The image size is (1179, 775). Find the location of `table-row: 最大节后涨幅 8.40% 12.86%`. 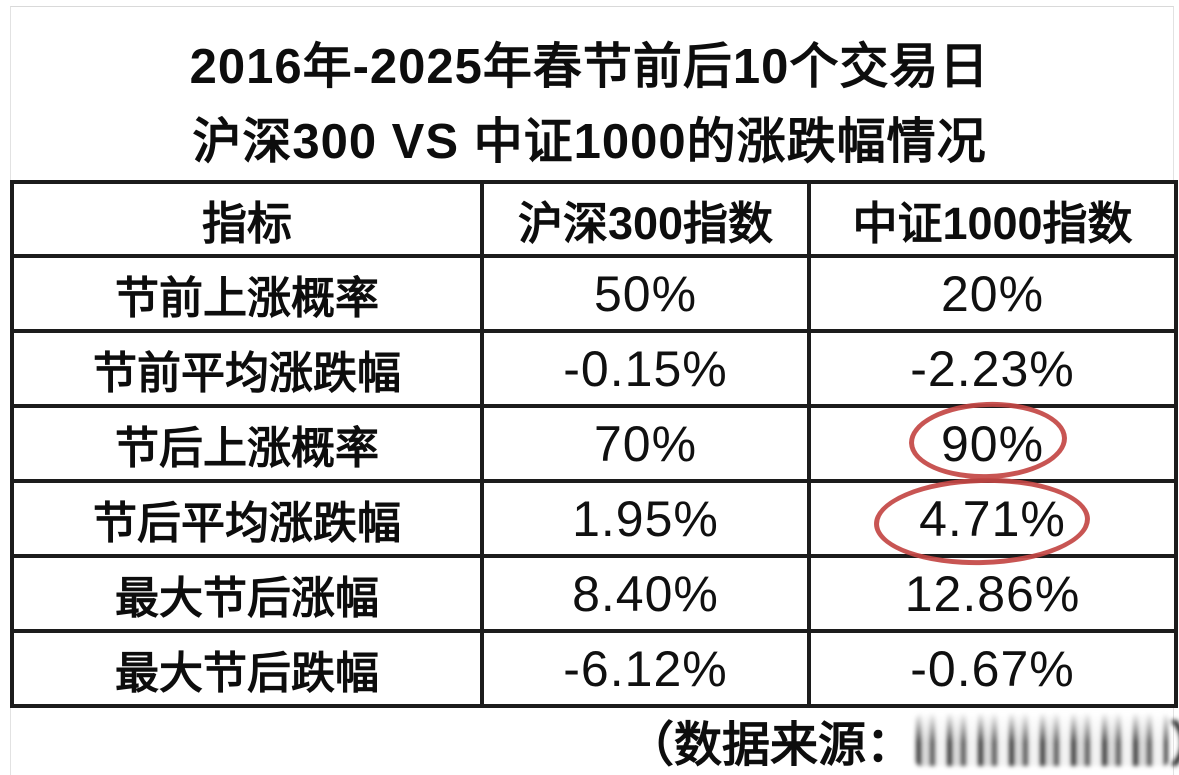

table-row: 最大节后涨幅 8.40% 12.86% is located at coordinates (594, 593).